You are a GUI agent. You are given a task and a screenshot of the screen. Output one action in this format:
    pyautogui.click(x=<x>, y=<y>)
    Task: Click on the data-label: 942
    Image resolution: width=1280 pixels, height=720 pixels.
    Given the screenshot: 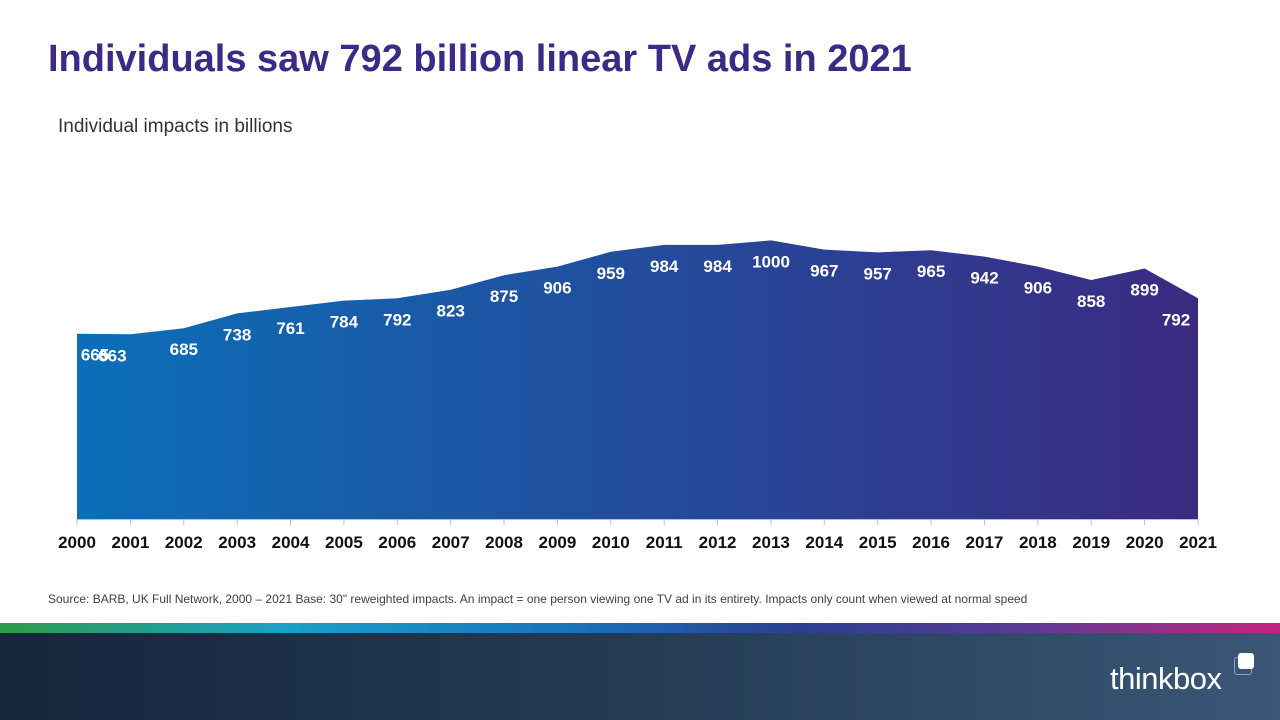 What is the action you would take?
    pyautogui.click(x=984, y=278)
    